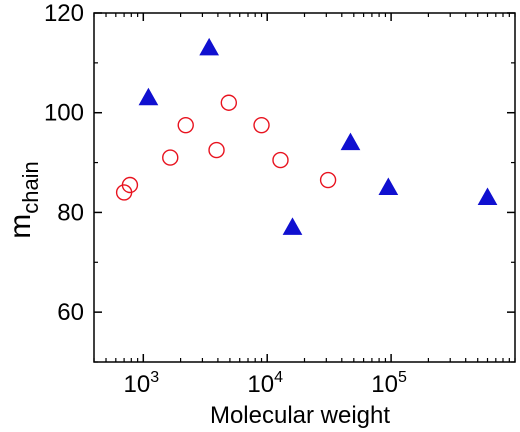 The image size is (520, 432). What do you see at coordinates (70, 212) in the screenshot?
I see `y-tick-label: 80` at bounding box center [70, 212].